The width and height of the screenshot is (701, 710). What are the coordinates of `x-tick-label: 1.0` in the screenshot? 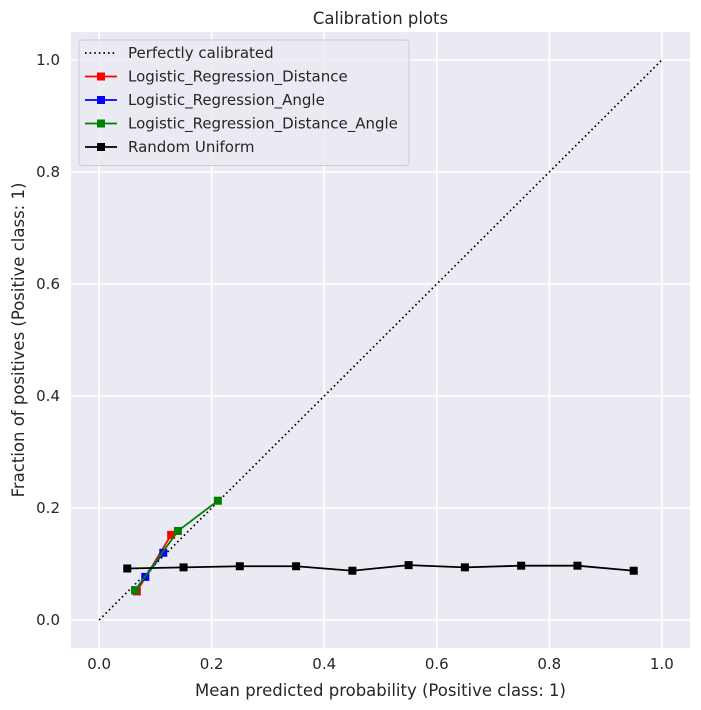 It's located at (662, 664).